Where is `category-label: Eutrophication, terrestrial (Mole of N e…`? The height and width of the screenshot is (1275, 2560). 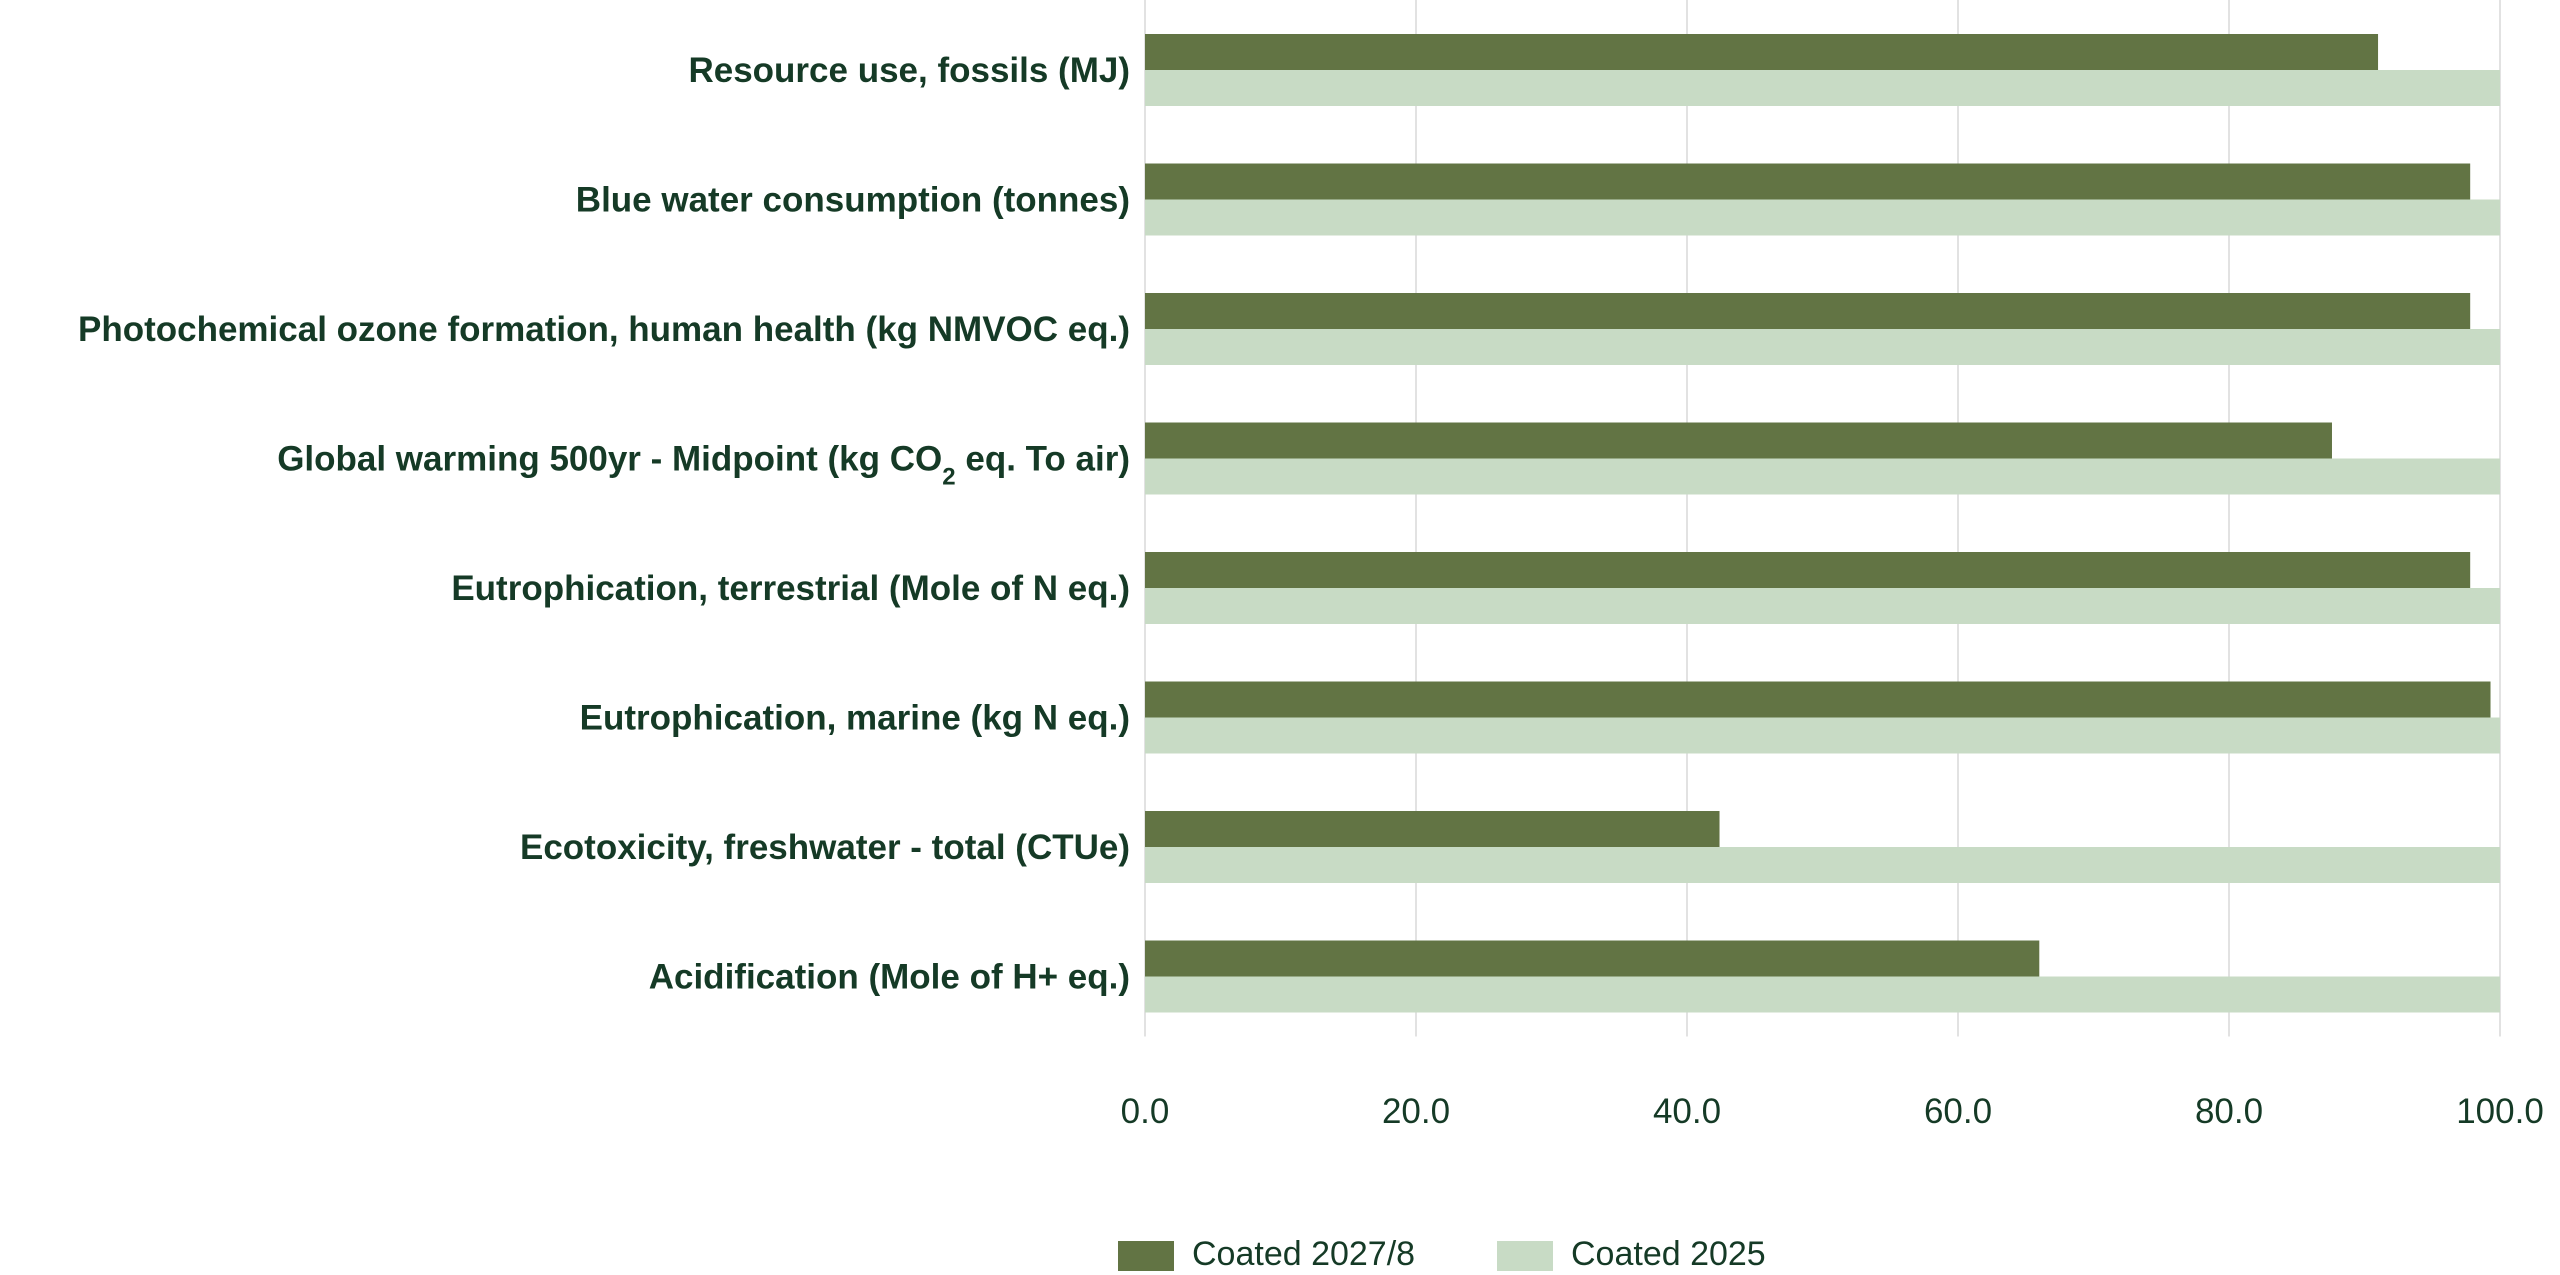
category-label: Eutrophication, terrestrial (Mole of N e… is located at coordinates (790, 588).